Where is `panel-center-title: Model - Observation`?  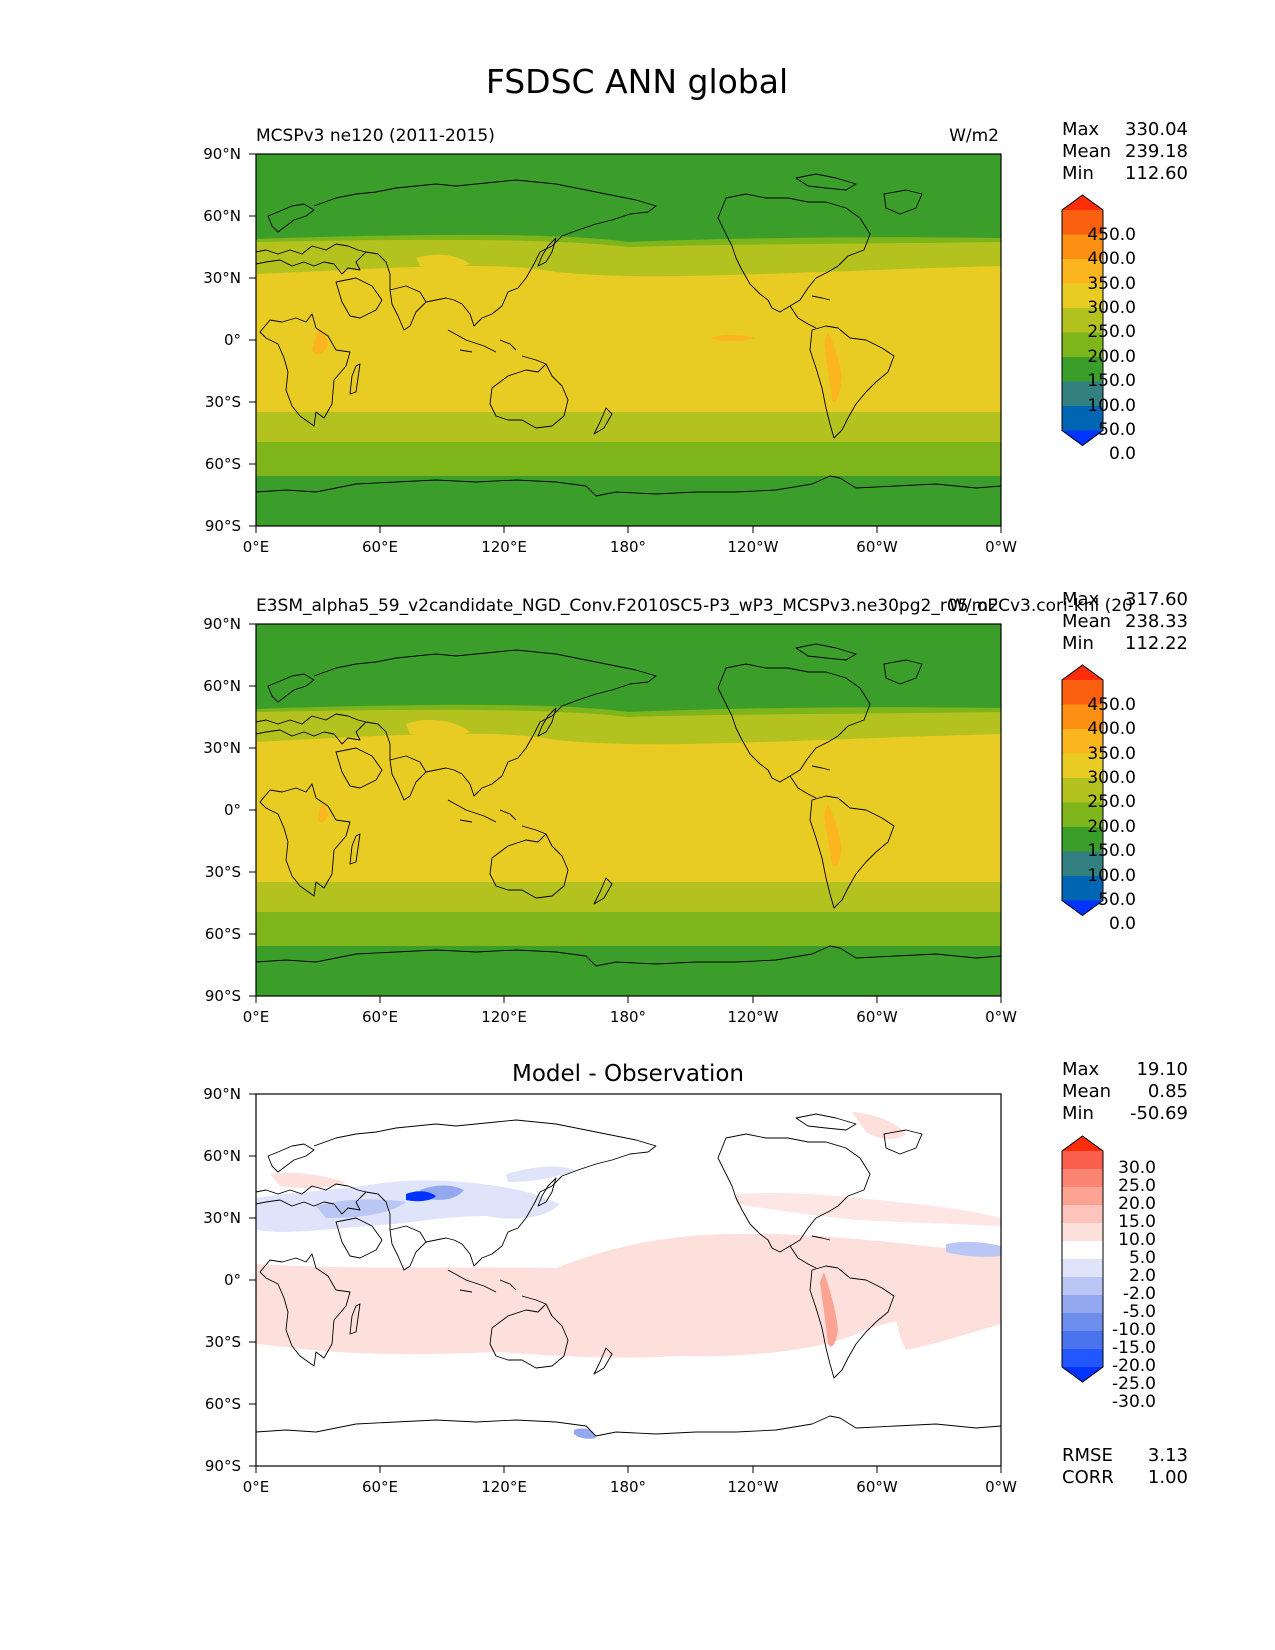
panel-center-title: Model - Observation is located at coordinates (628, 1074).